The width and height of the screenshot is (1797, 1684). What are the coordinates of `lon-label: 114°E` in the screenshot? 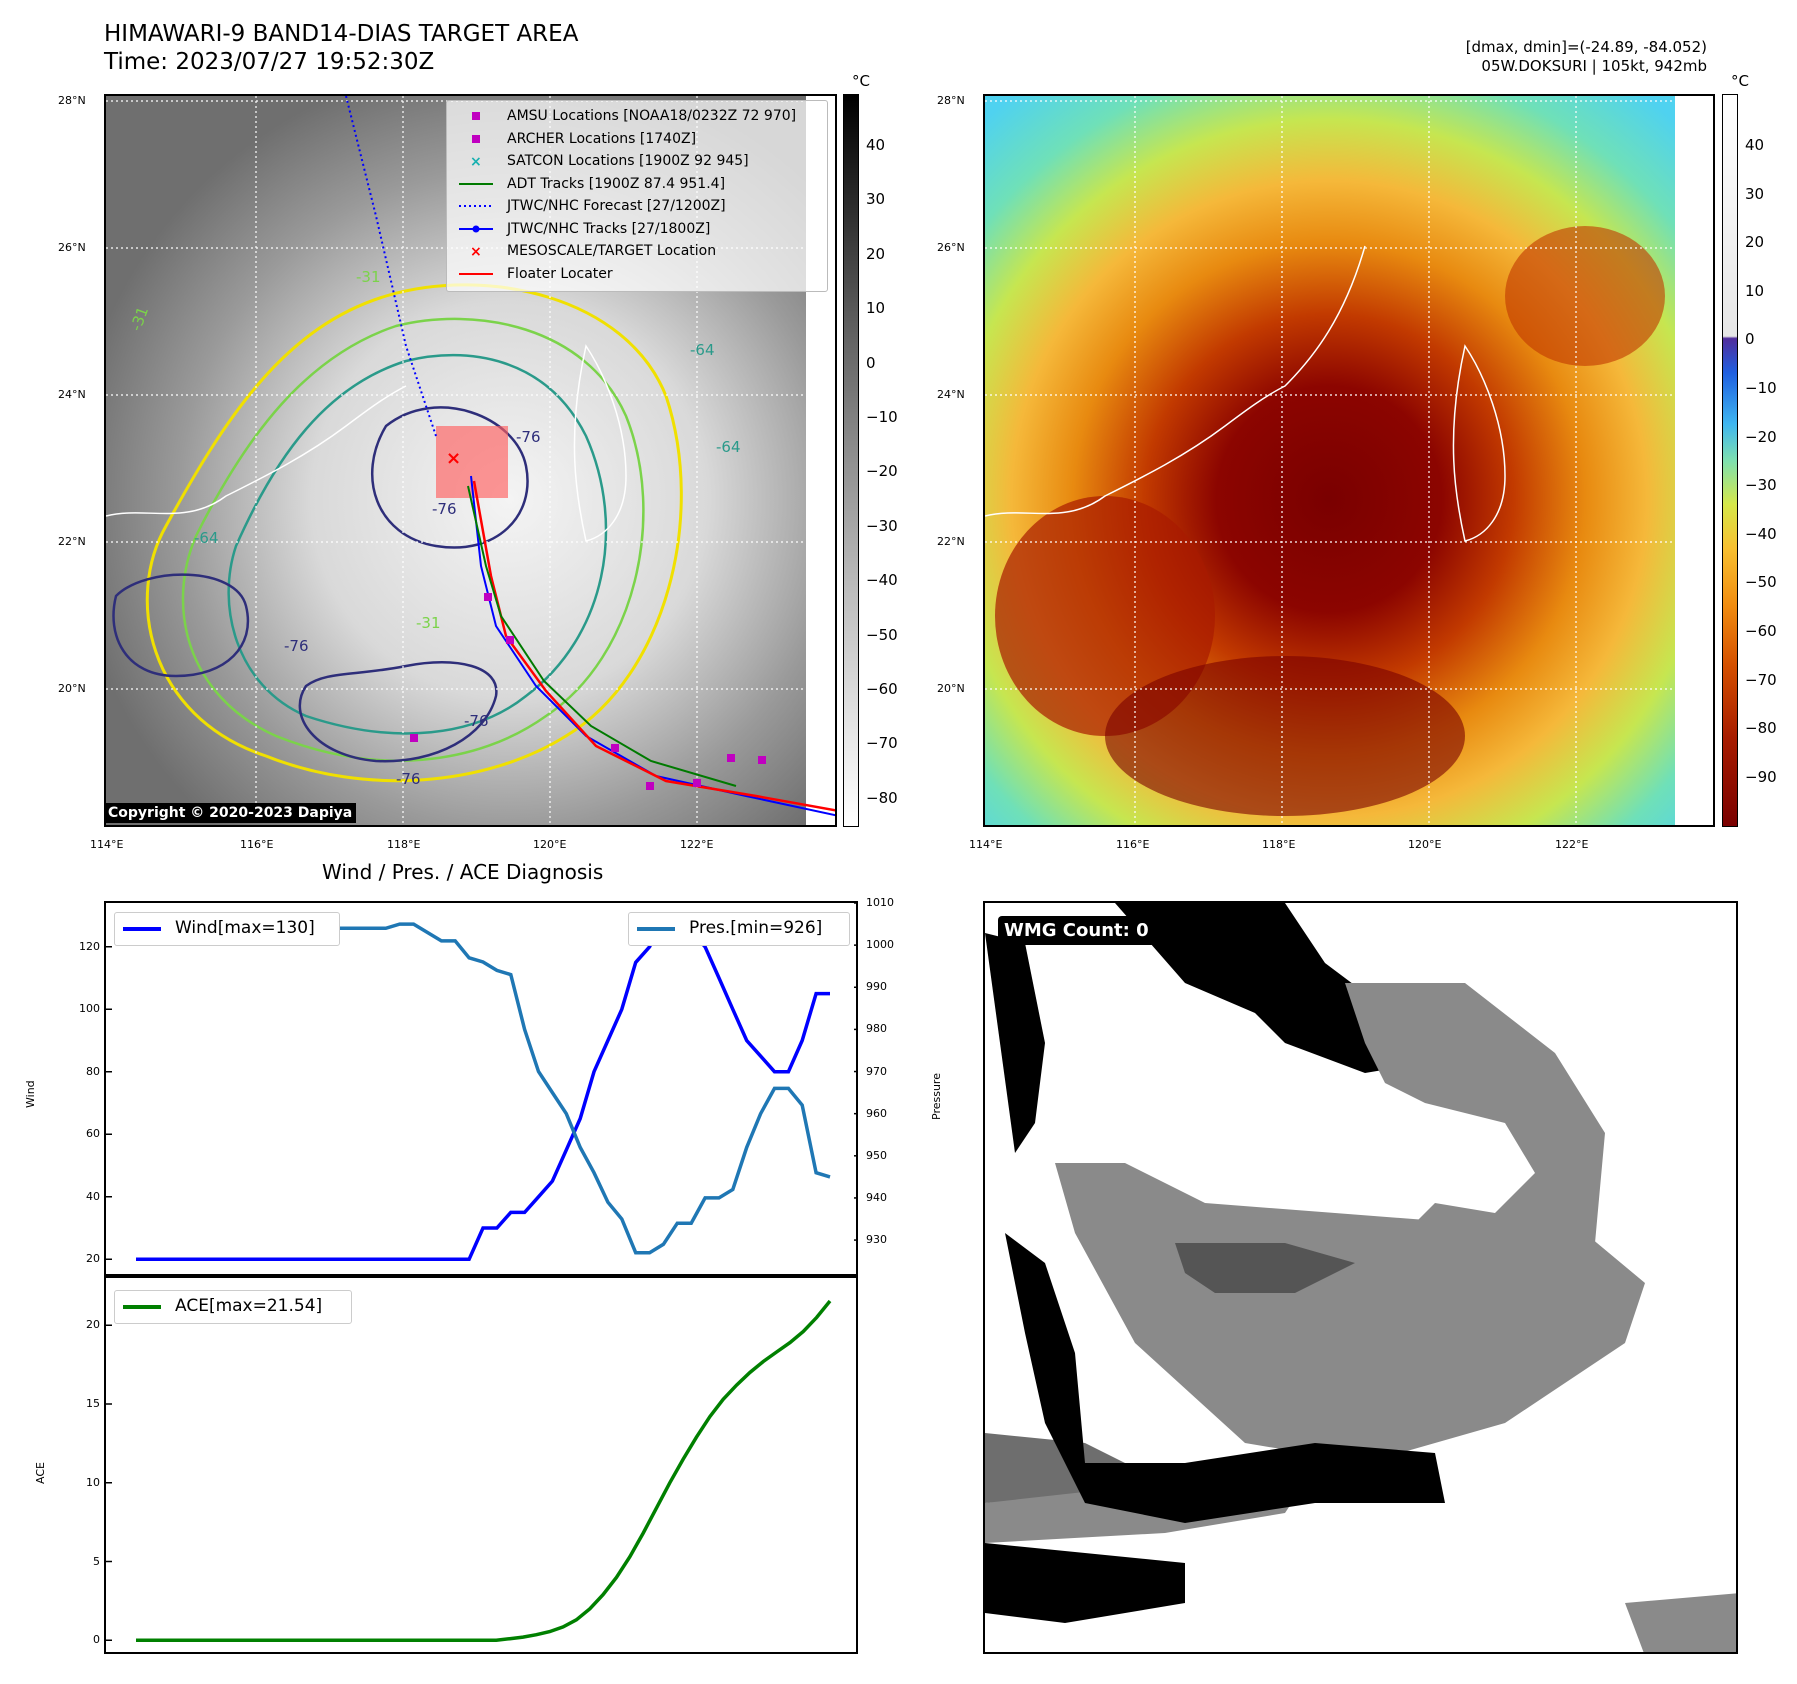 It's located at (107, 844).